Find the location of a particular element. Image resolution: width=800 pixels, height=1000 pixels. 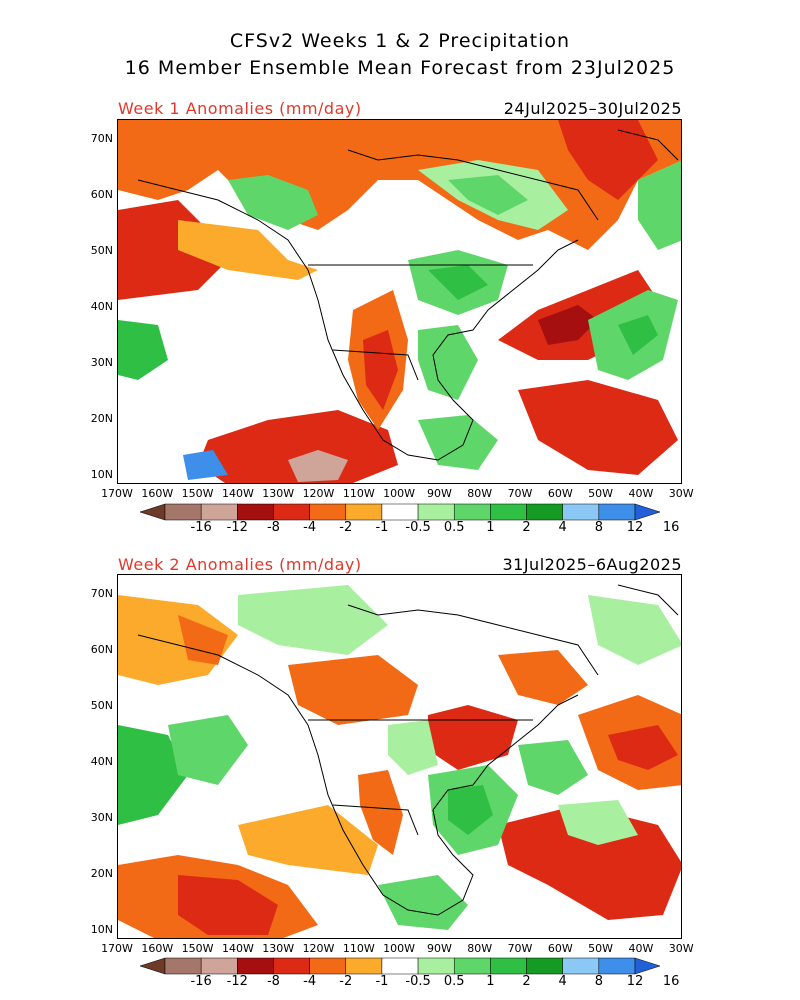

week1-colorbar-tick: -16 is located at coordinates (201, 527).